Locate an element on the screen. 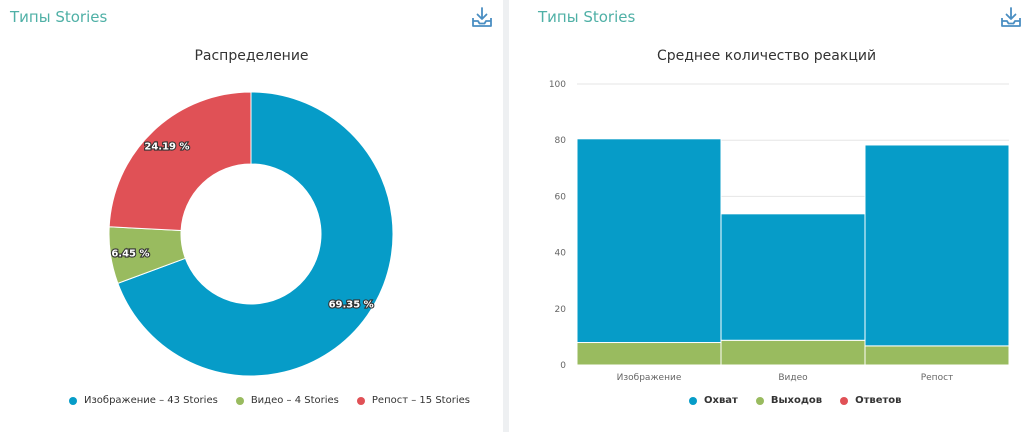 The height and width of the screenshot is (432, 1024). legend-item: Изображение – 43 Stories is located at coordinates (143, 400).